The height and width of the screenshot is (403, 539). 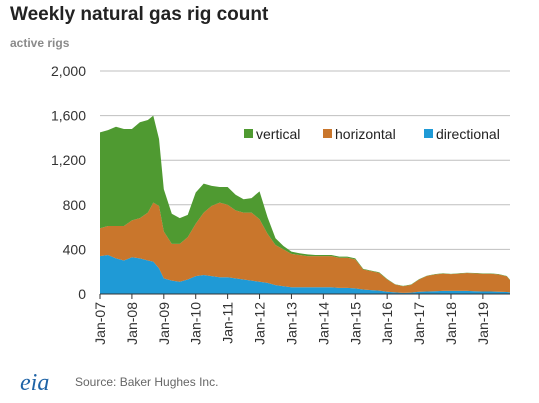 I want to click on x-tick-label: Jan-15, so click(x=355, y=323).